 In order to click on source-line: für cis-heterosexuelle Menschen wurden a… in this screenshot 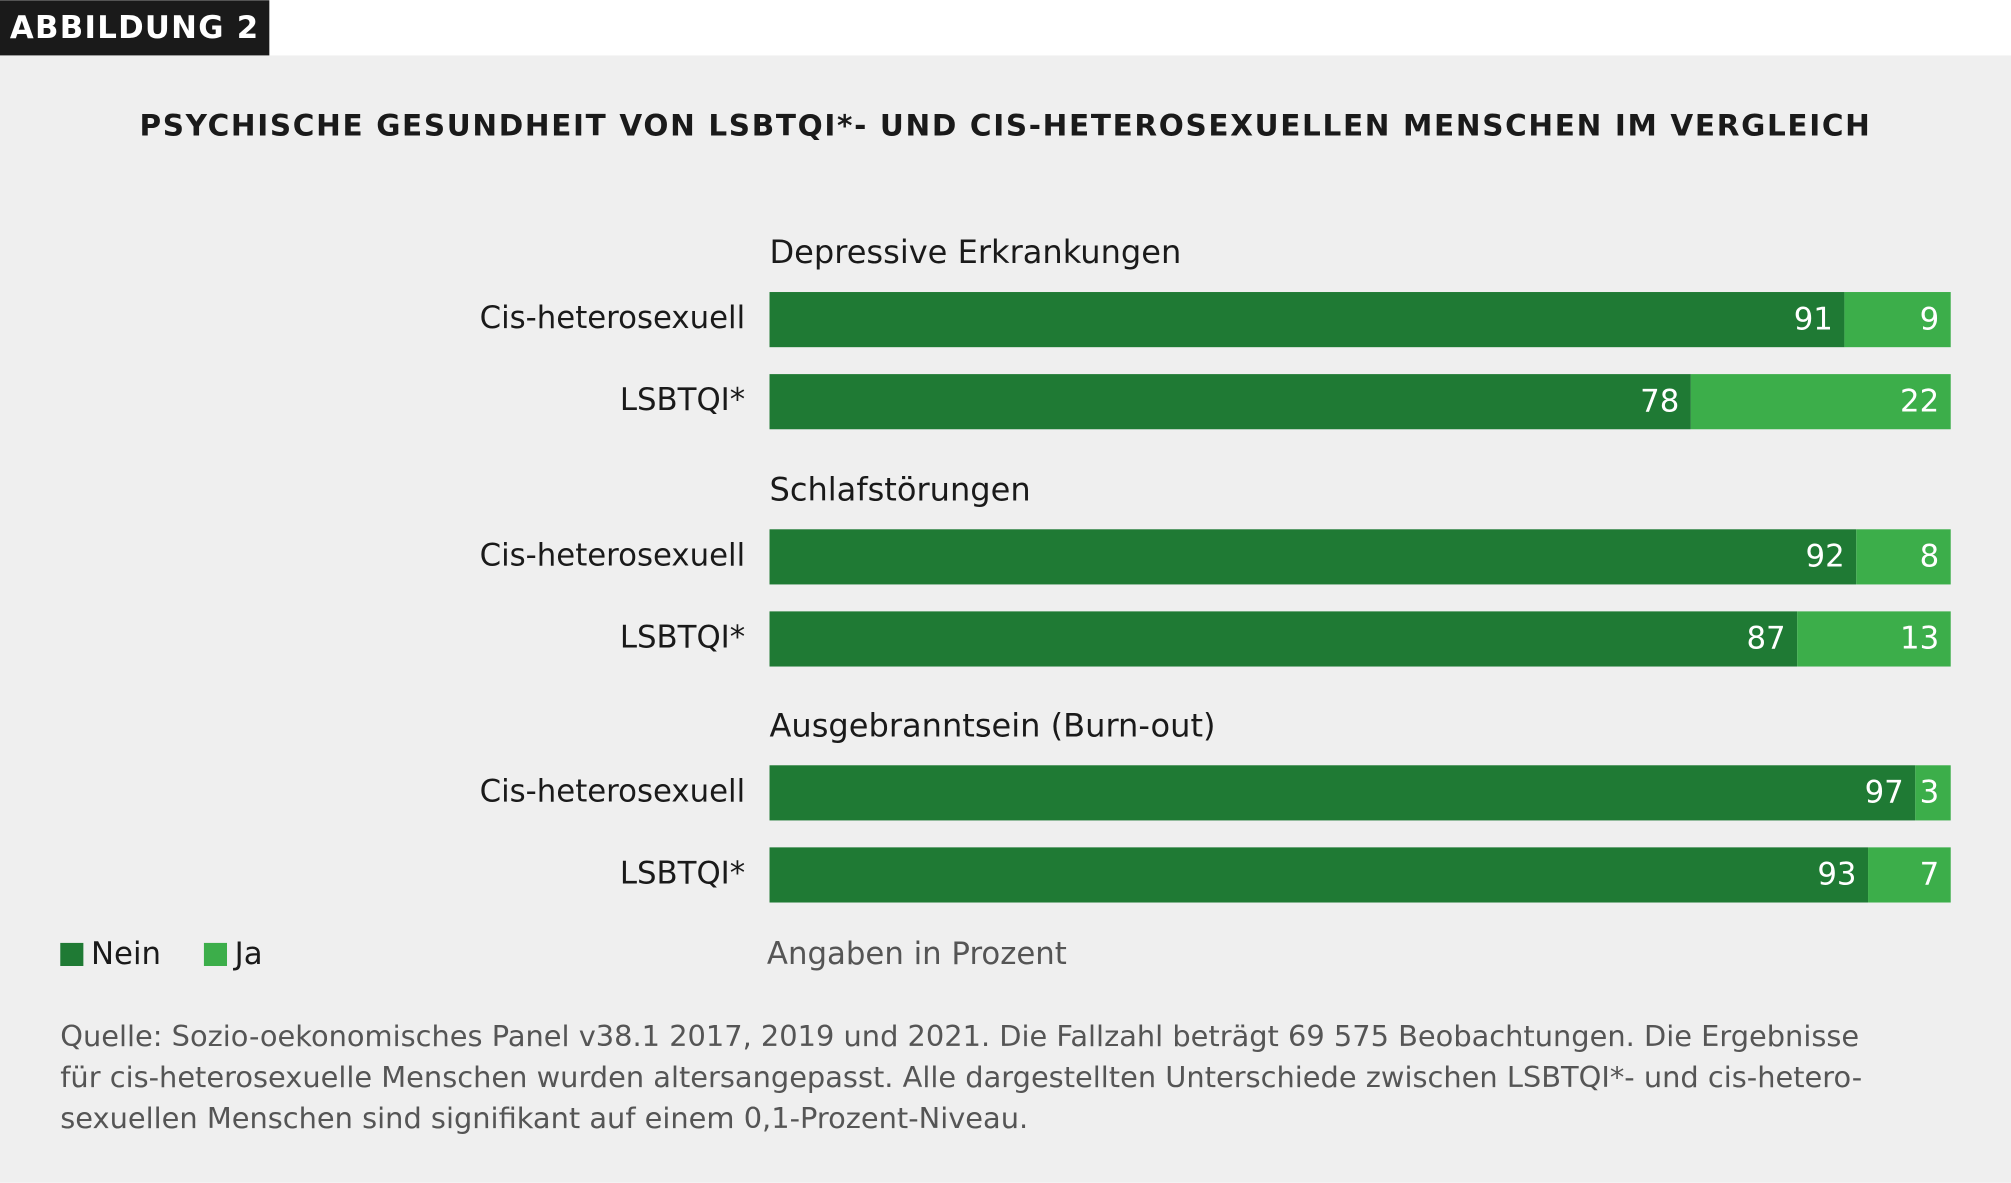, I will do `click(961, 1077)`.